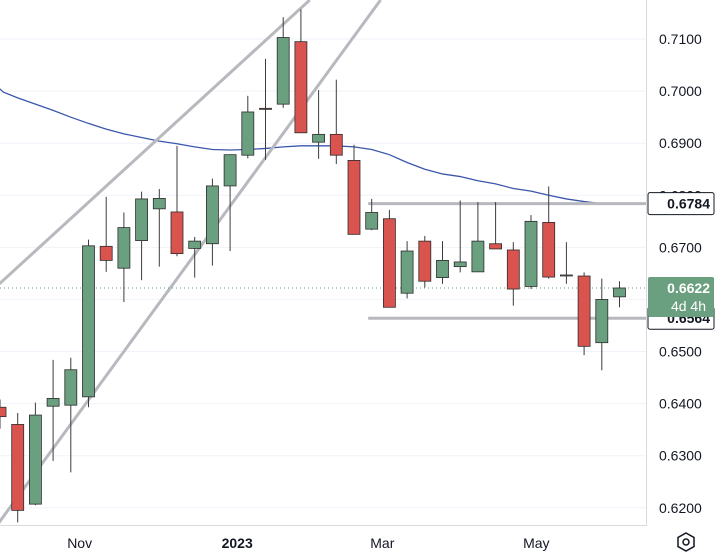  I want to click on y-tick-label-8: 0.7000, so click(680, 91).